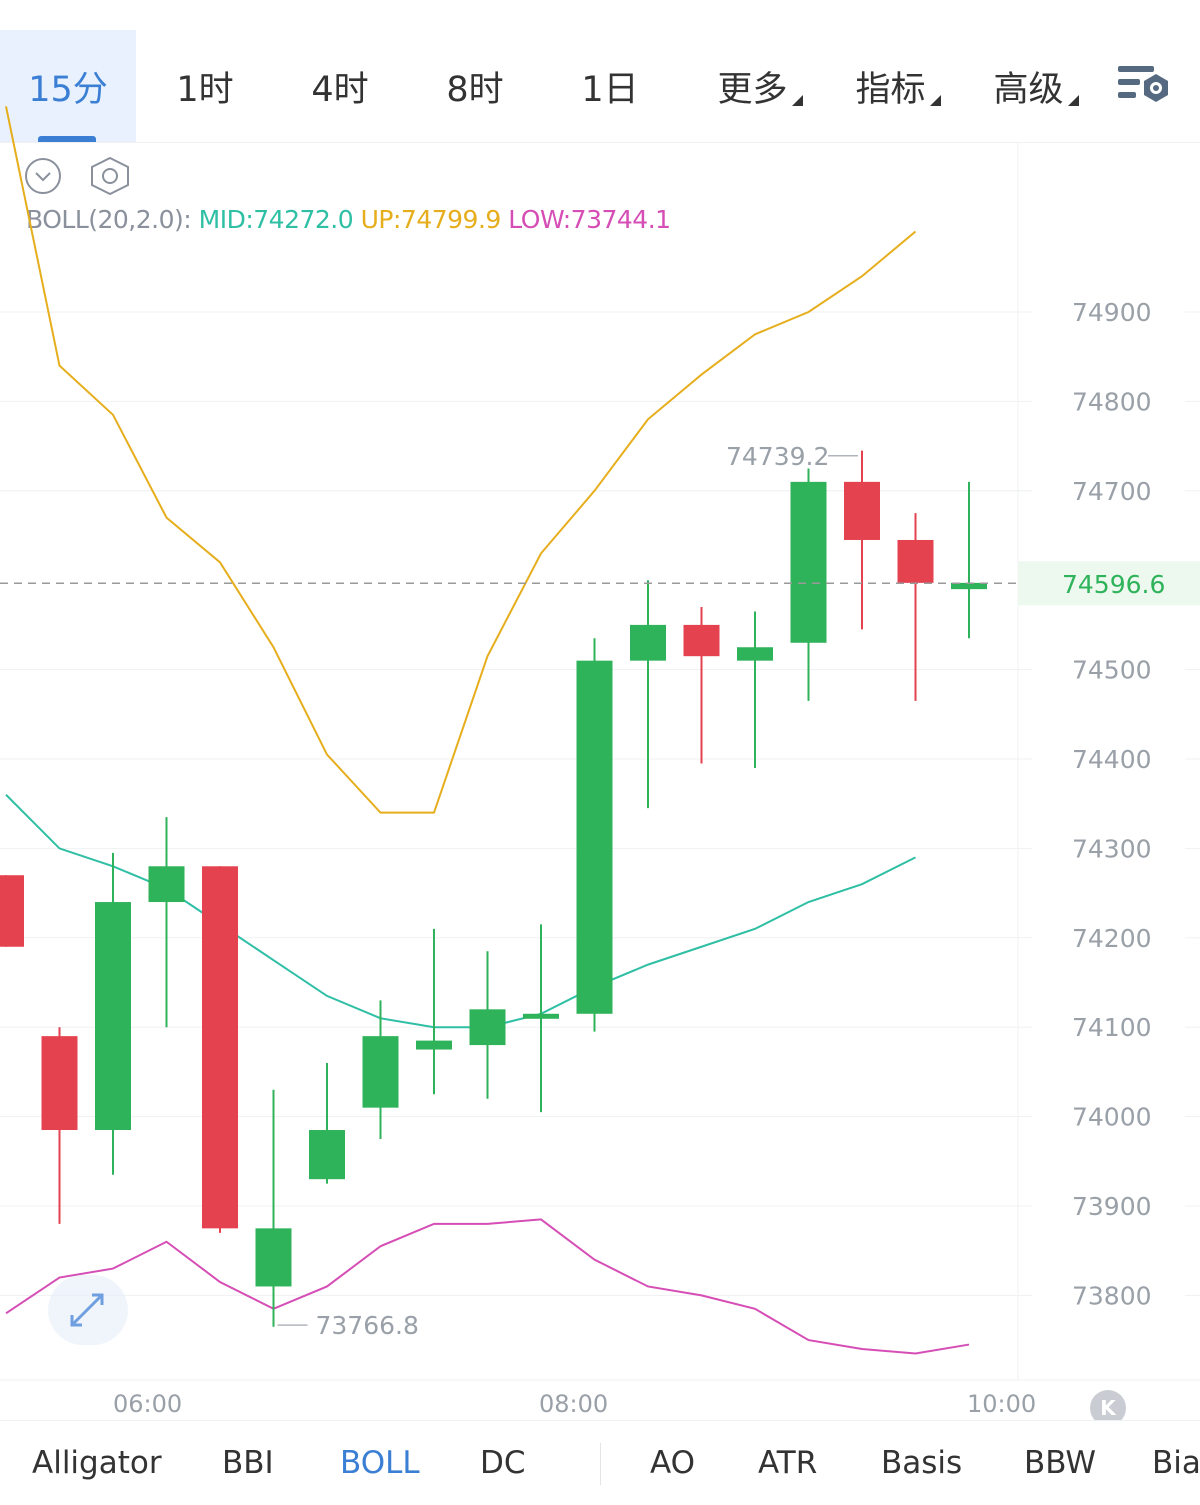 The height and width of the screenshot is (1505, 1200). I want to click on tab-label: 更多, so click(752, 89).